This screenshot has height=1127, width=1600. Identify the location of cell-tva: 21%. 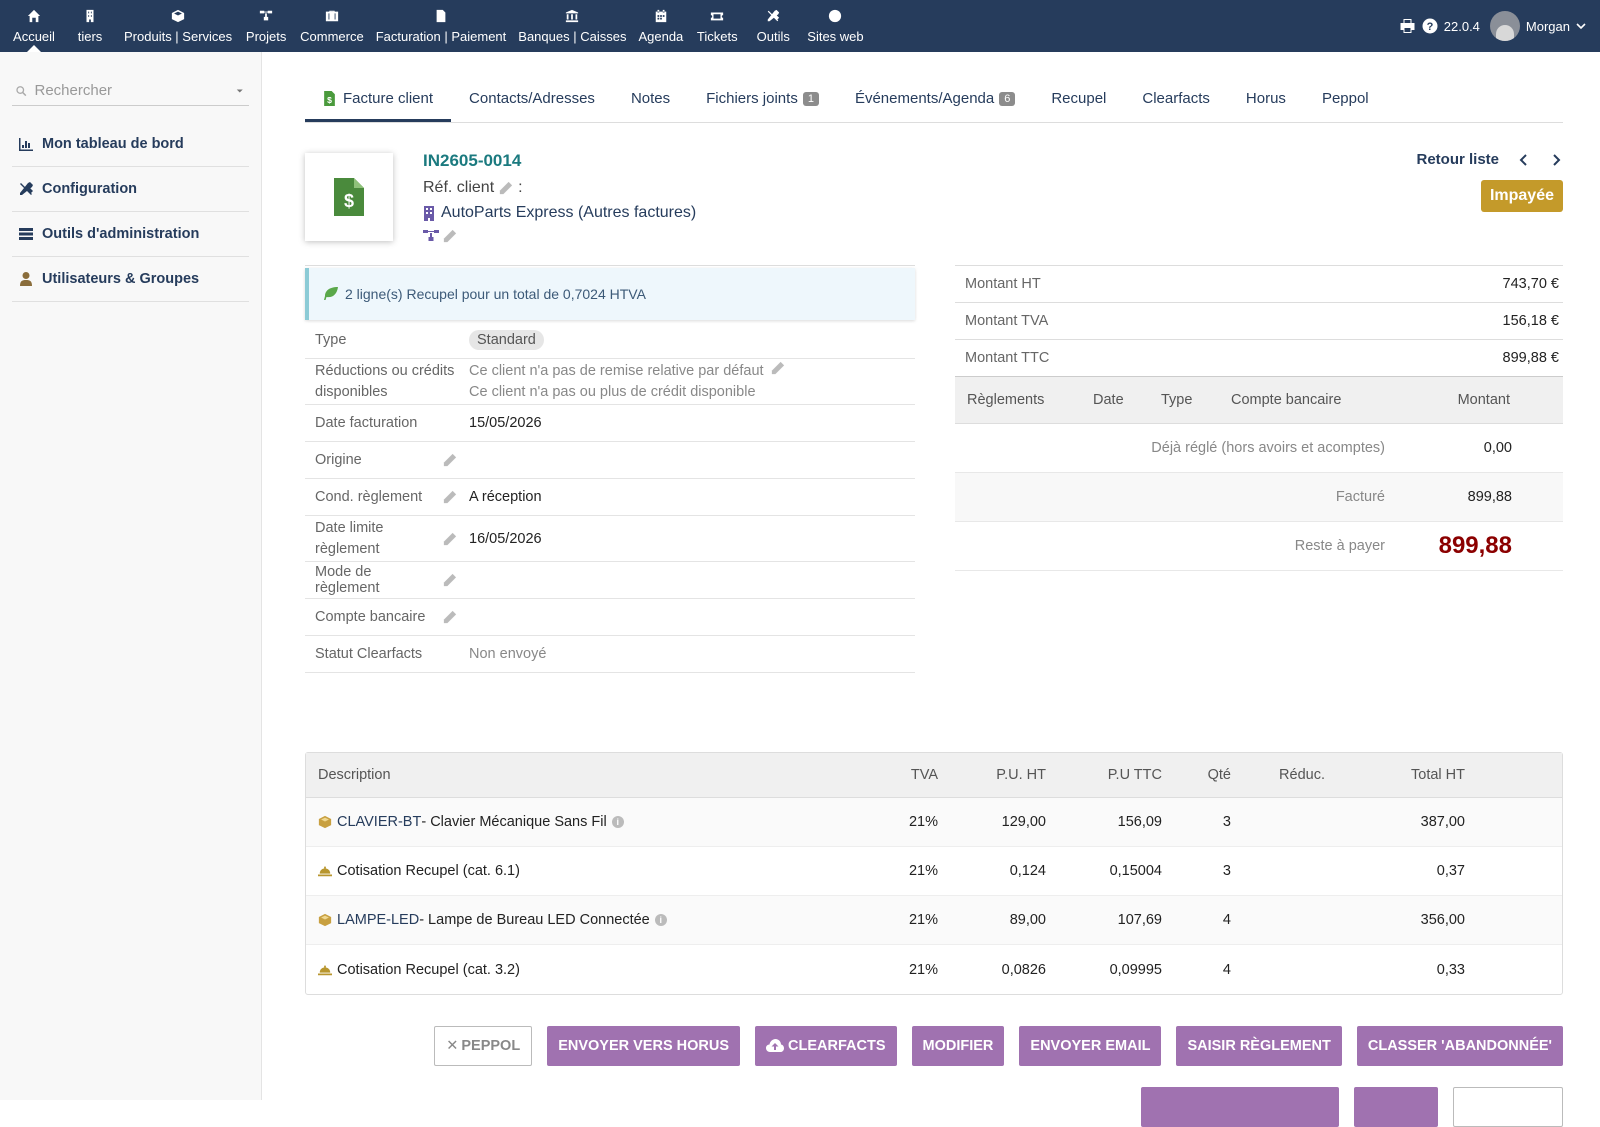
(923, 969).